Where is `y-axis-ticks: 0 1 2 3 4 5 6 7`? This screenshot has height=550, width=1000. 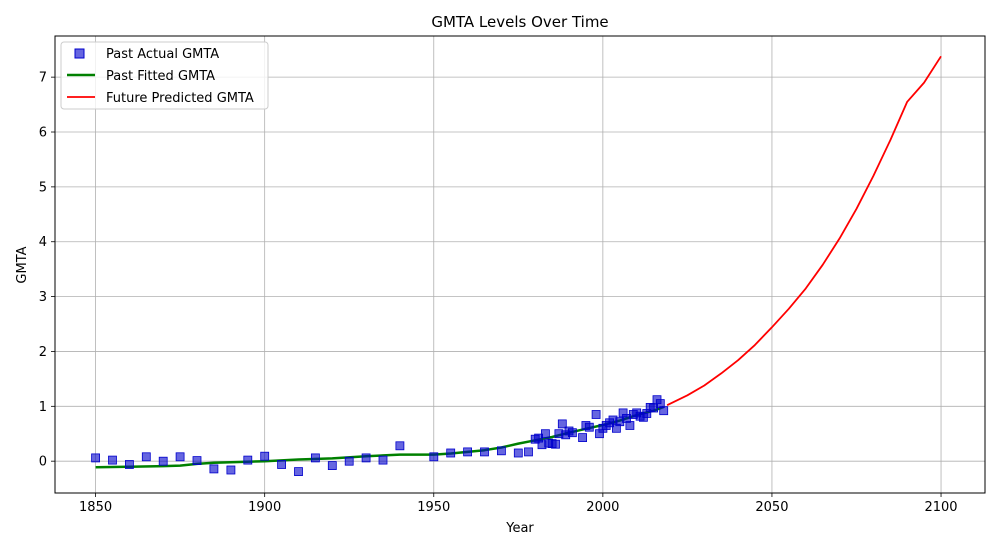 y-axis-ticks: 0 1 2 3 4 5 6 7 is located at coordinates (47, 270).